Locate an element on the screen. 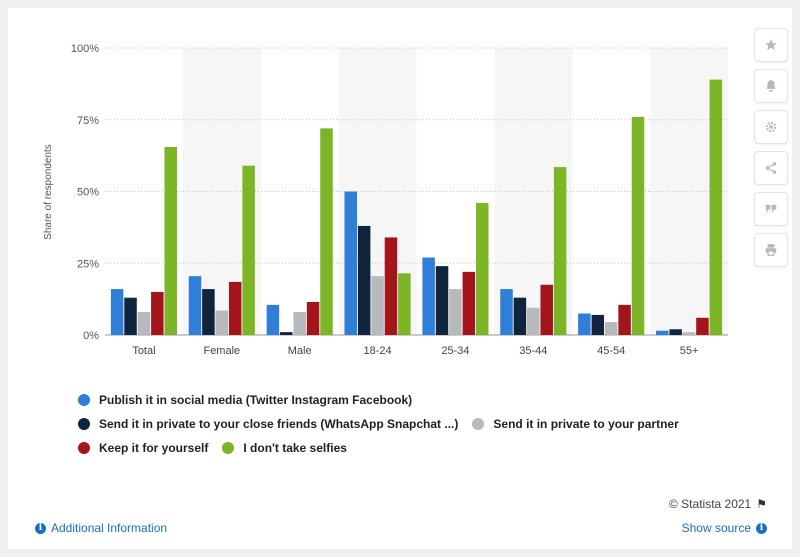 This screenshot has width=800, height=557. y-tick-label: 100% is located at coordinates (85, 49).